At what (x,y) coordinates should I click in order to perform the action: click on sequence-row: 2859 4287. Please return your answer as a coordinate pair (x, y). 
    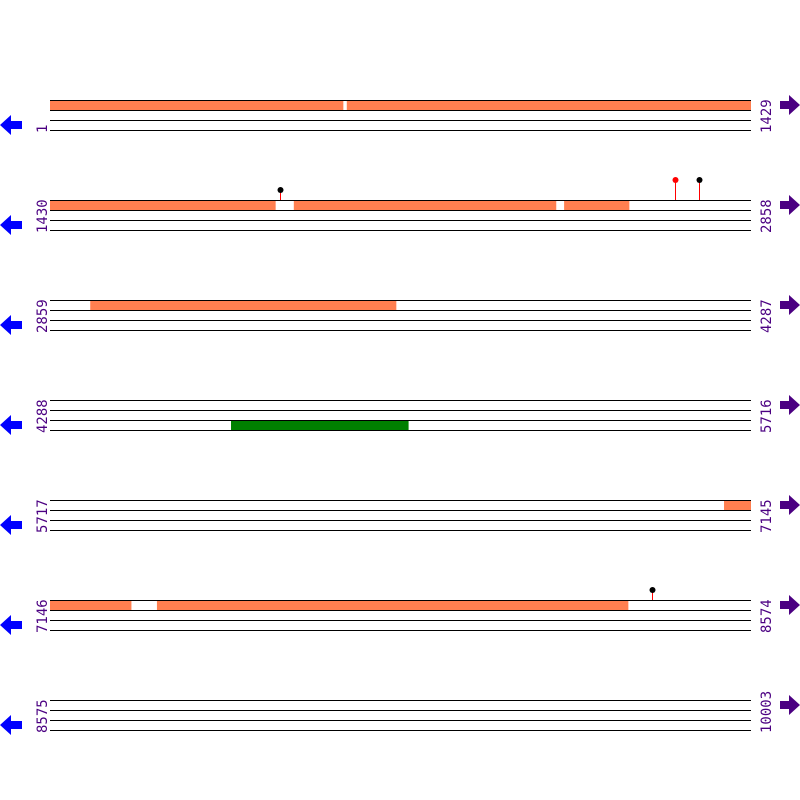
    Looking at the image, I should click on (400, 315).